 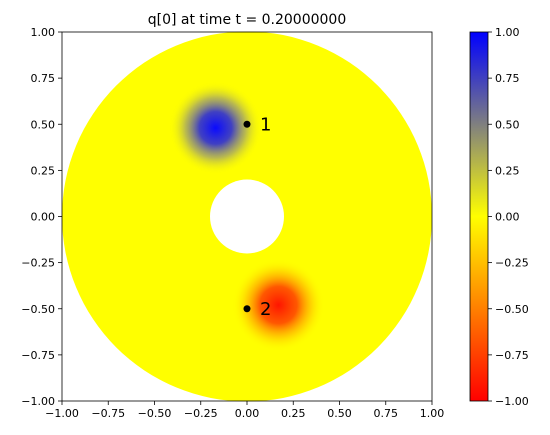 I want to click on x-tick-label: 0.25, so click(x=293, y=413).